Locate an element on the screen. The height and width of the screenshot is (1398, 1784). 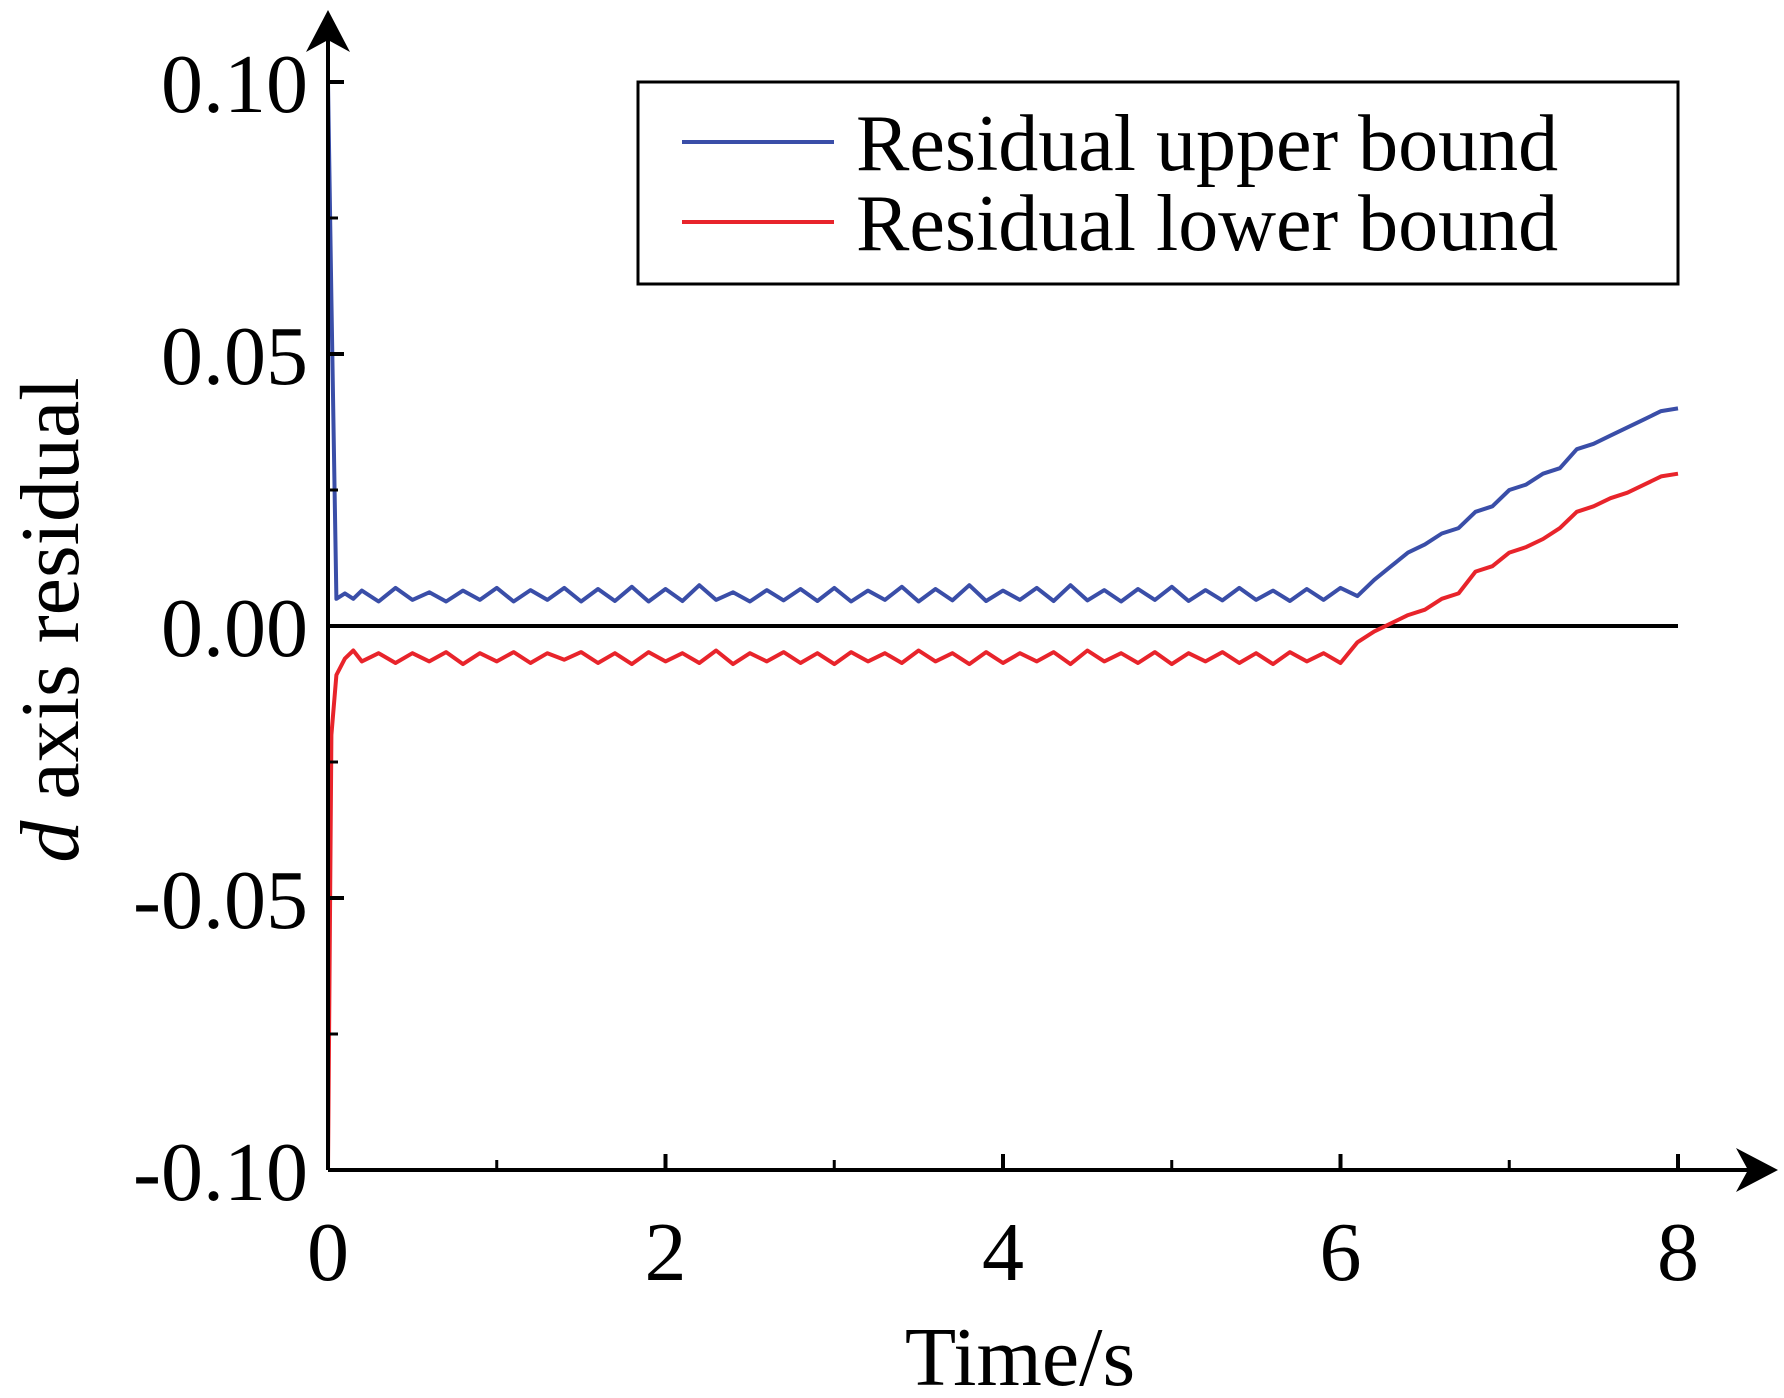
legend-label-upper-bound: Residual upper bound is located at coordinates (1207, 144).